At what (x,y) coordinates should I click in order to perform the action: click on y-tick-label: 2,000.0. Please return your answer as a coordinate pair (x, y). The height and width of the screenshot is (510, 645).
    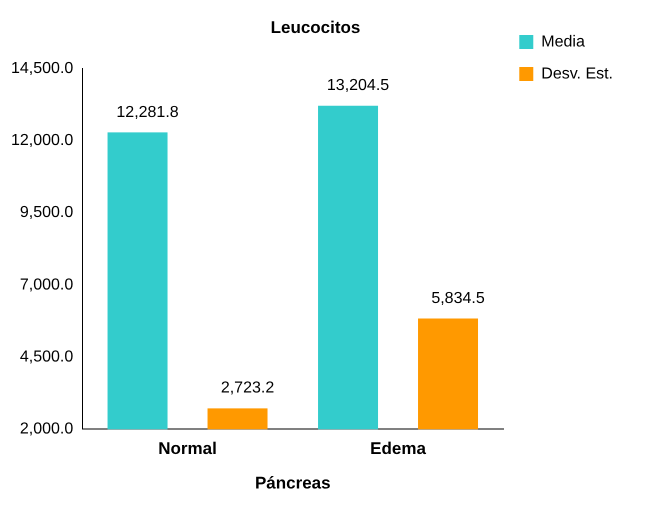
    Looking at the image, I should click on (47, 429).